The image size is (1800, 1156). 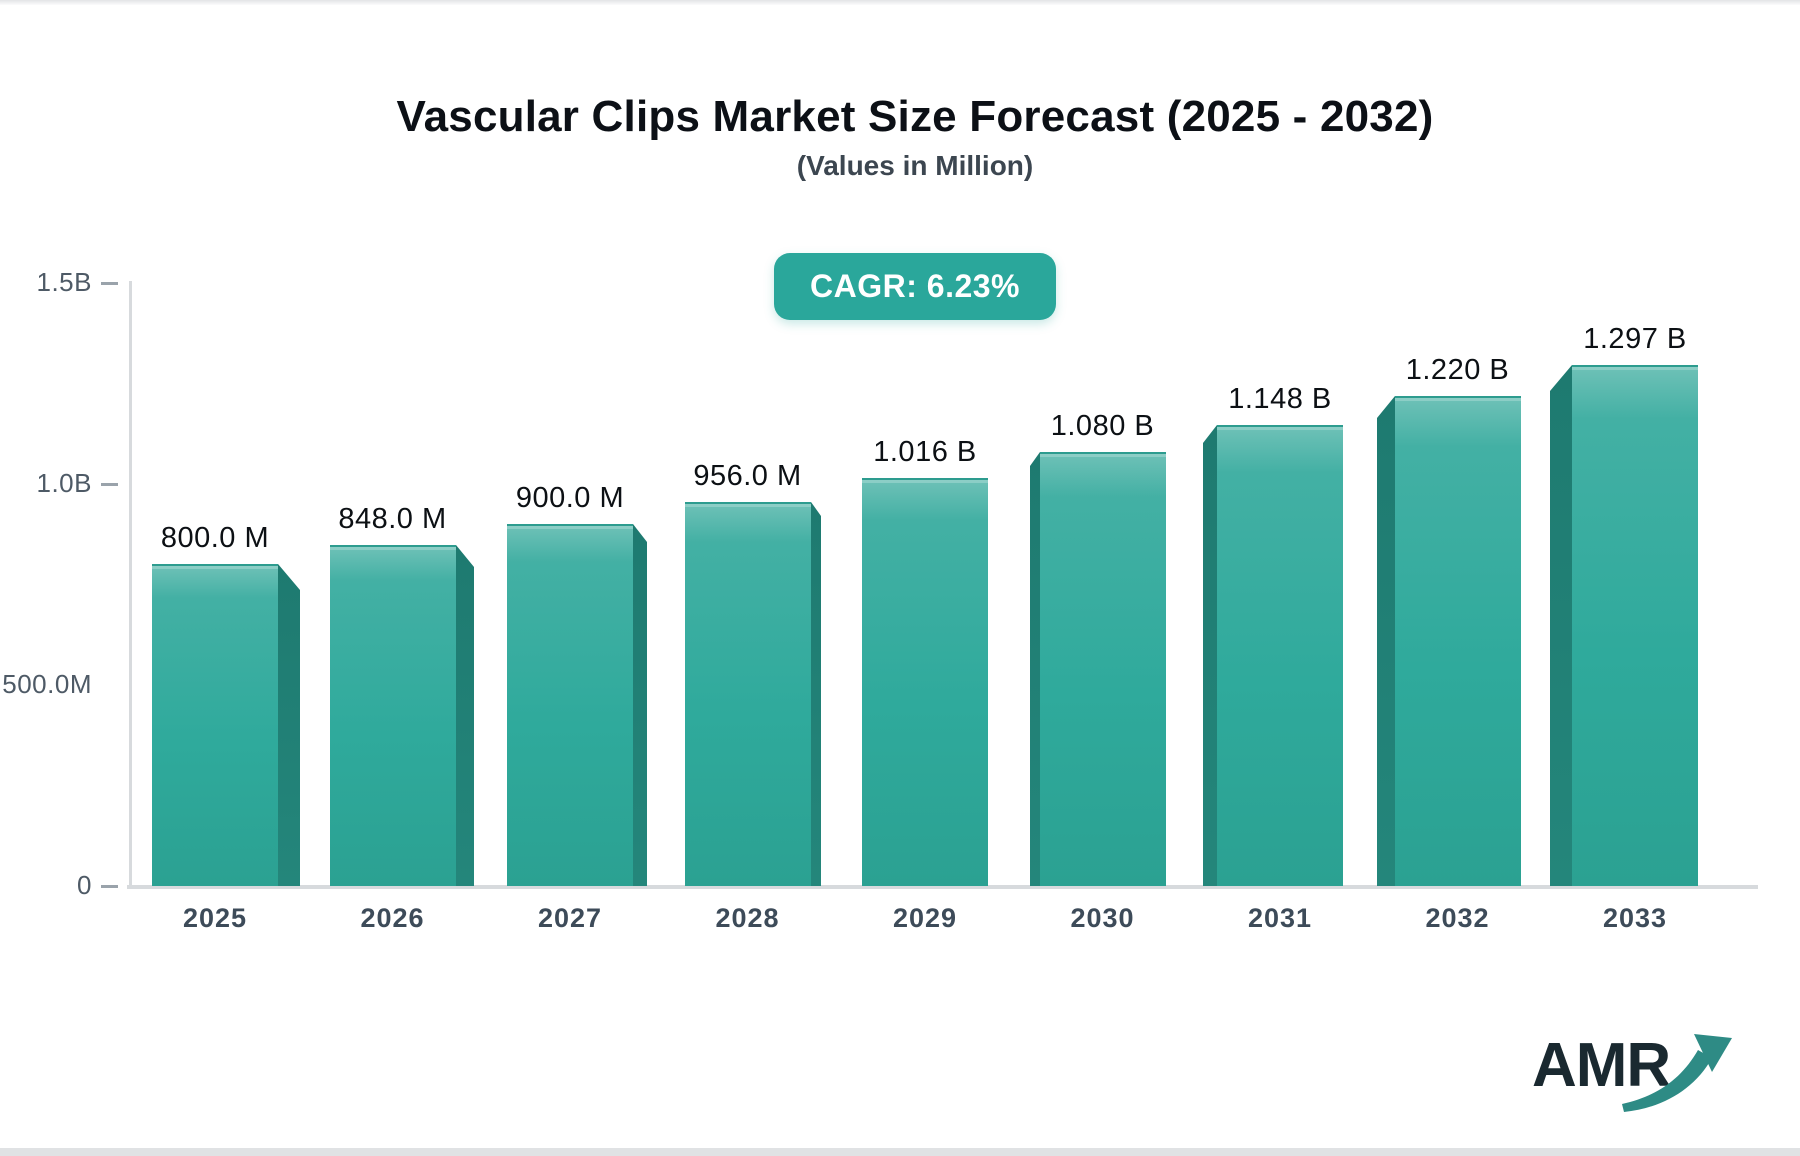 What do you see at coordinates (1677, 1073) in the screenshot?
I see `growth-arrow-icon` at bounding box center [1677, 1073].